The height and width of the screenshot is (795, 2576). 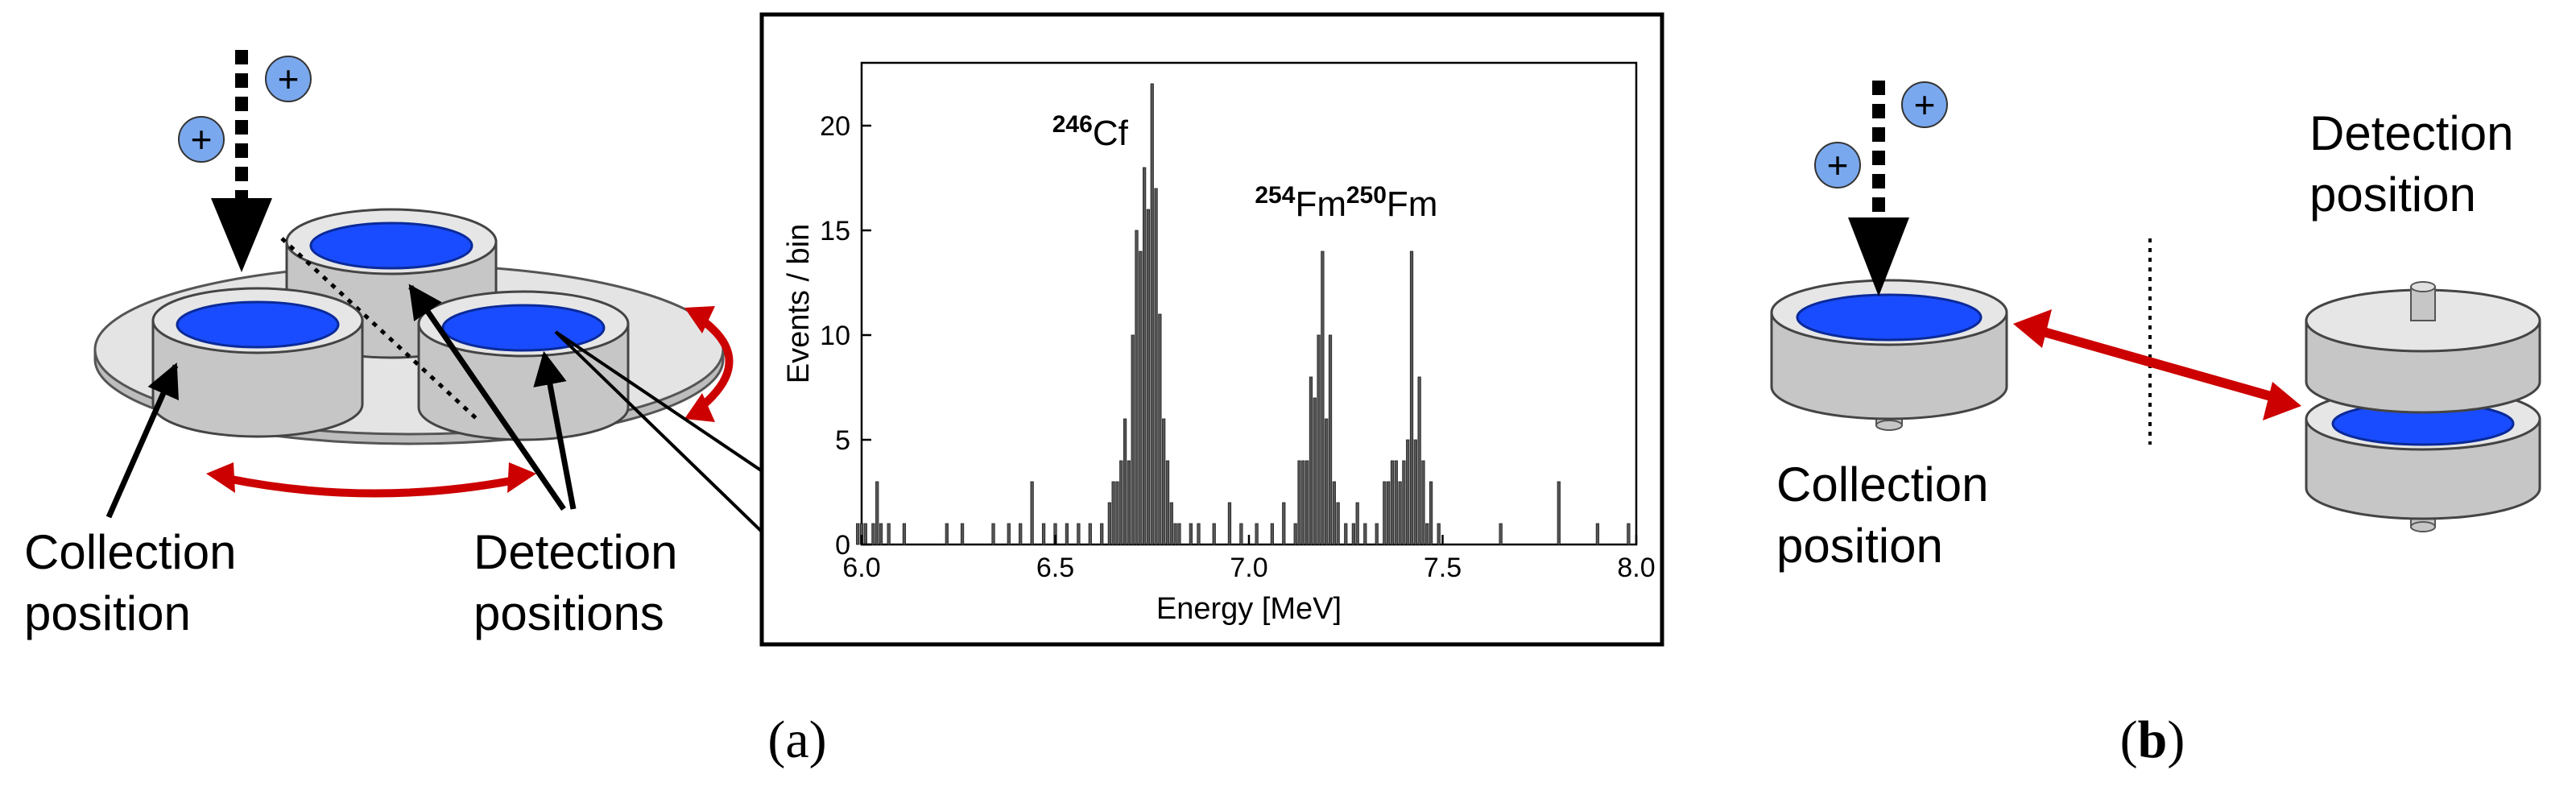 I want to click on y-tick-label: 5, so click(x=843, y=440).